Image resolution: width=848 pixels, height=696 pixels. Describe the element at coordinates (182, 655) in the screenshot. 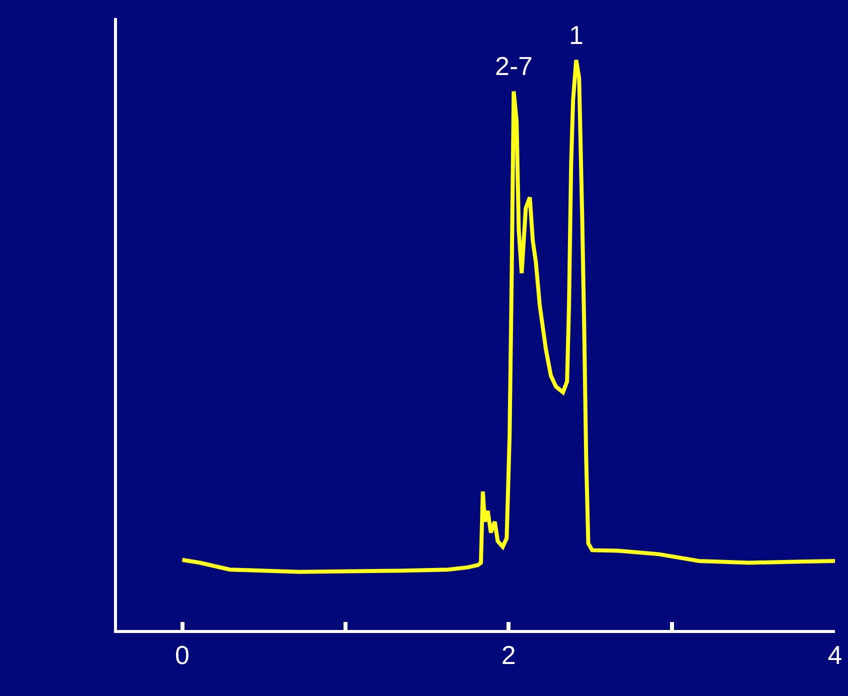

I see `x-tick-label: 0` at that location.